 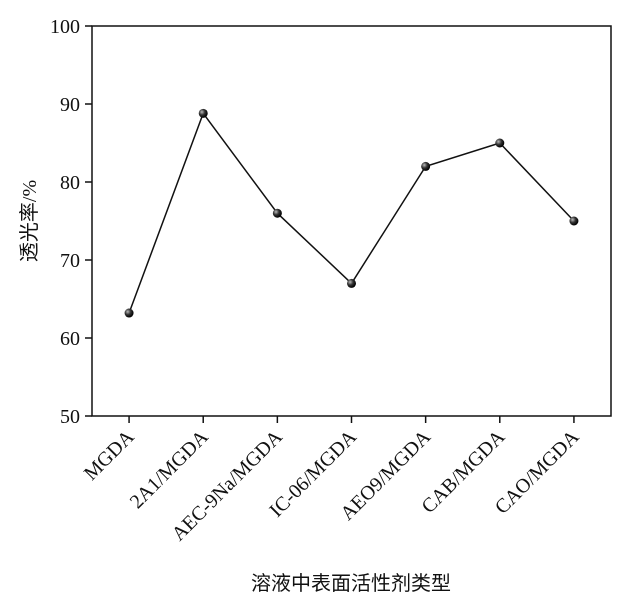 I want to click on y-tick-label: 50, so click(x=70, y=417).